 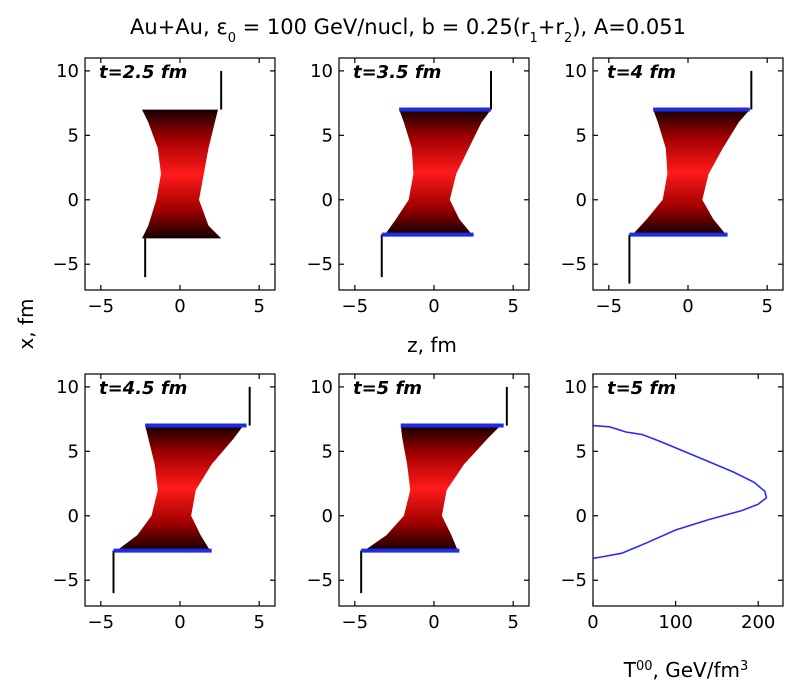 I want to click on panel-3: −5 0 5 −5 0 5 10 t=4 fm, so click(x=672, y=187).